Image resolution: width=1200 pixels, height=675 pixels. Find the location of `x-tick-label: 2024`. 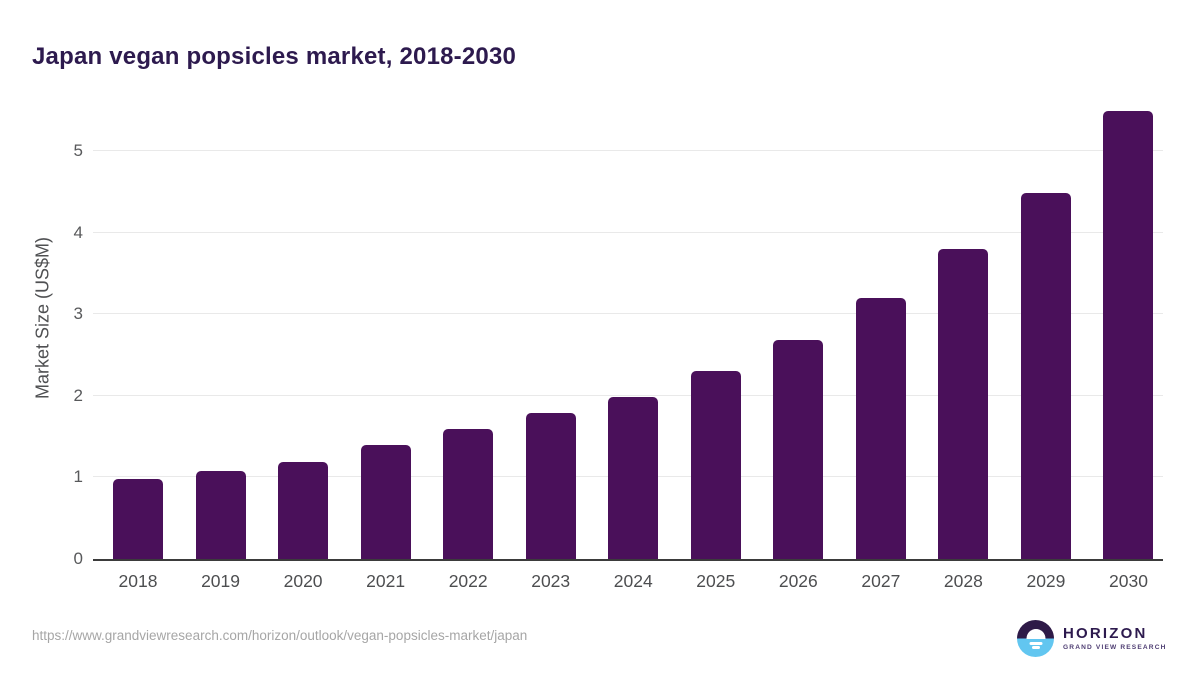

x-tick-label: 2024 is located at coordinates (633, 581).